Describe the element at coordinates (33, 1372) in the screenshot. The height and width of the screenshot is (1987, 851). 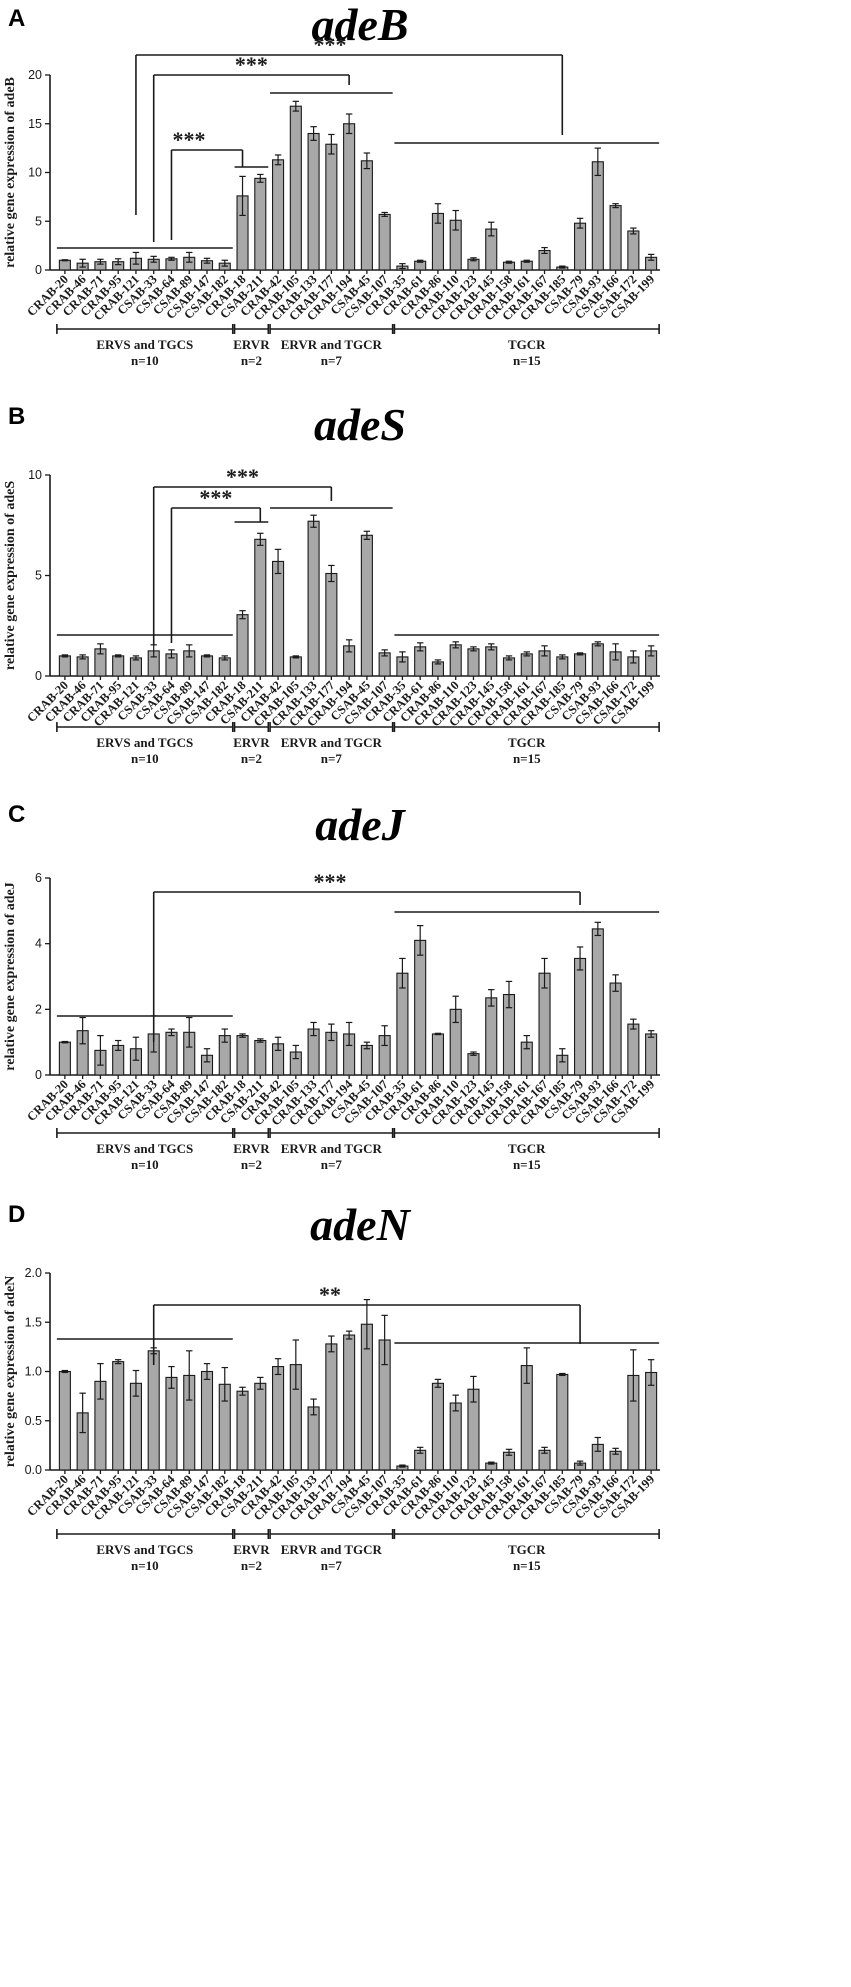
I see `y-tick-label: 1.0` at that location.